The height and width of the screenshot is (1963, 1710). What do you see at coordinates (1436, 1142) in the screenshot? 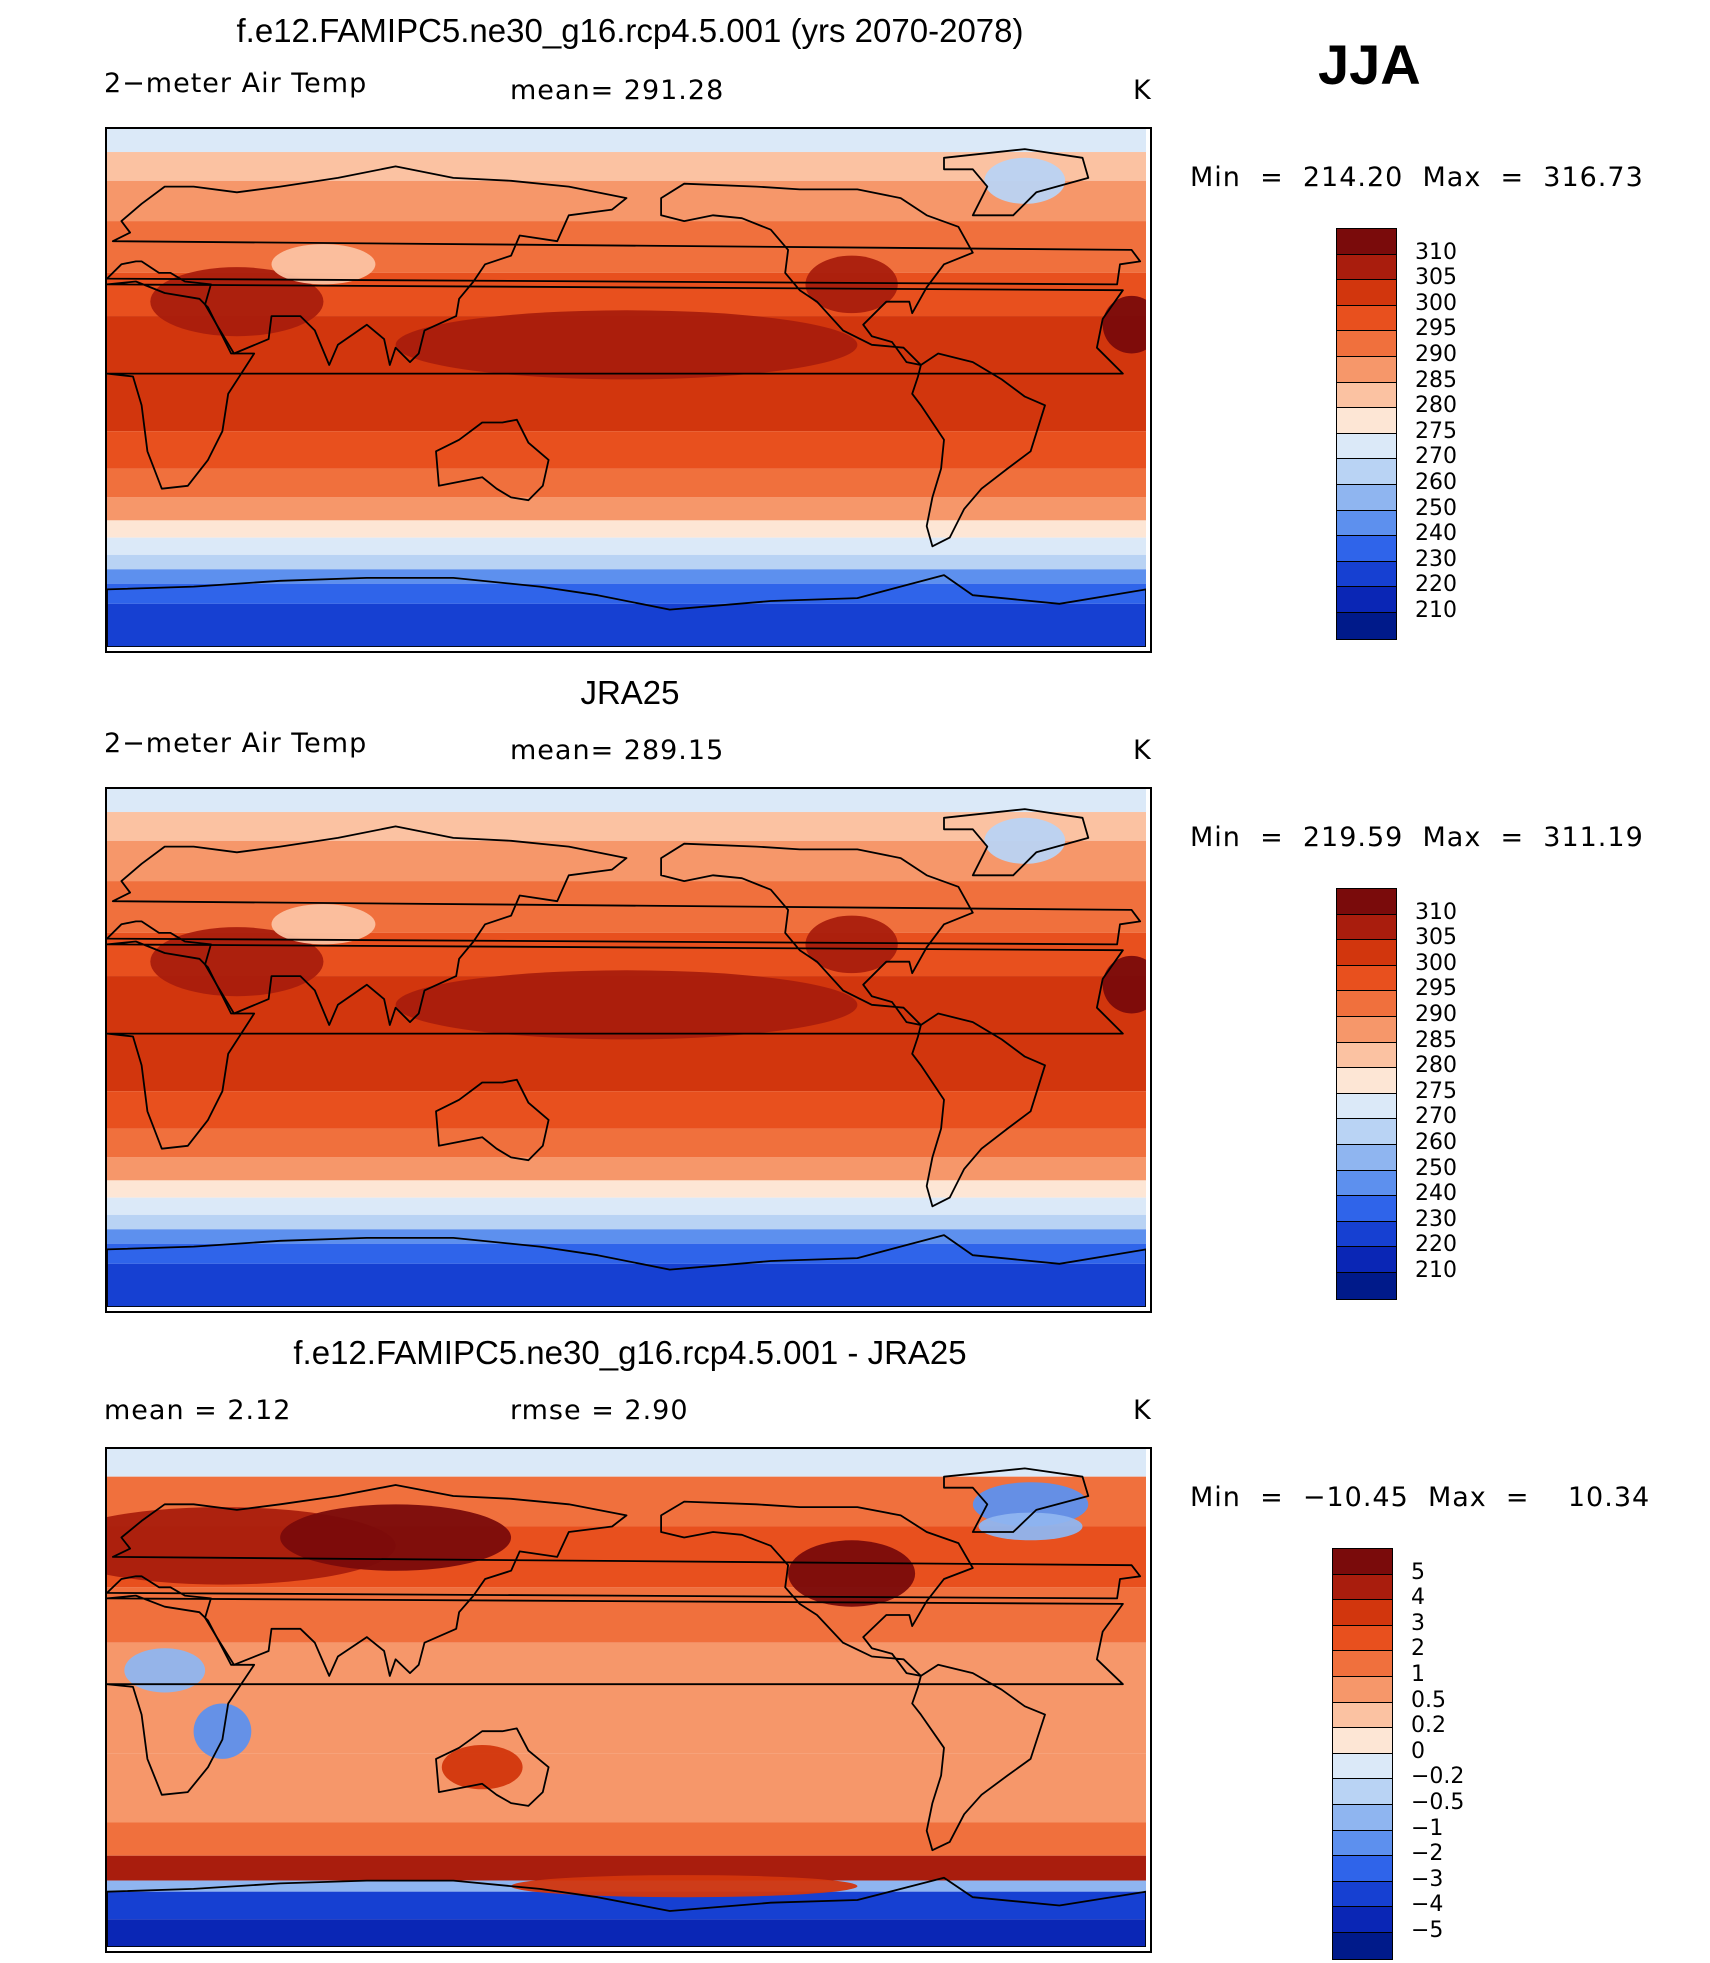
I see `colorbar-label: 260` at bounding box center [1436, 1142].